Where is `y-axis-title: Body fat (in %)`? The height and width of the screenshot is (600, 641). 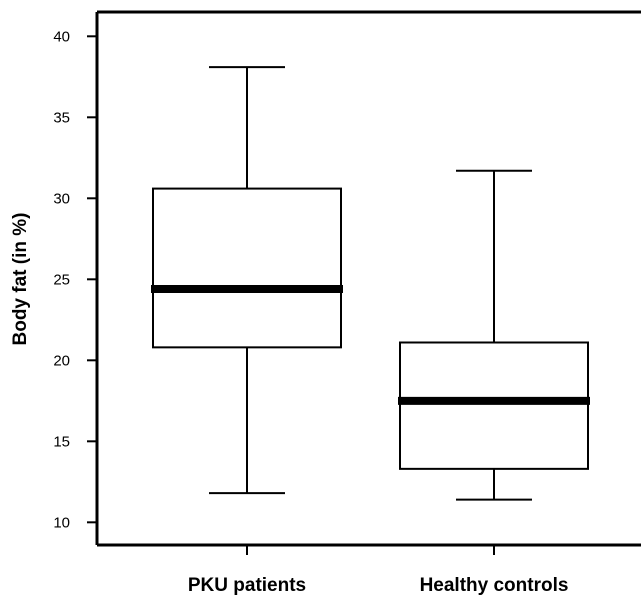
y-axis-title: Body fat (in %) is located at coordinates (20, 279).